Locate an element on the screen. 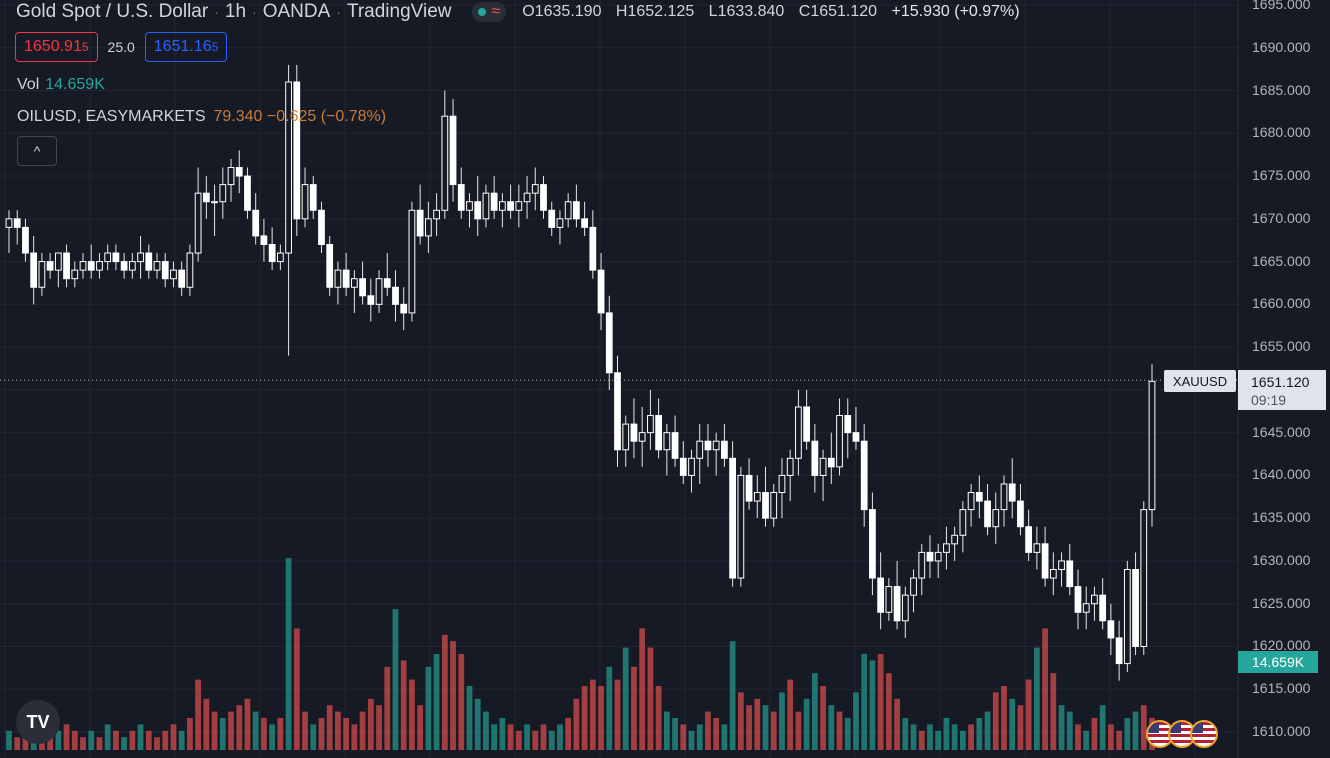  platform-label: TradingView is located at coordinates (399, 11).